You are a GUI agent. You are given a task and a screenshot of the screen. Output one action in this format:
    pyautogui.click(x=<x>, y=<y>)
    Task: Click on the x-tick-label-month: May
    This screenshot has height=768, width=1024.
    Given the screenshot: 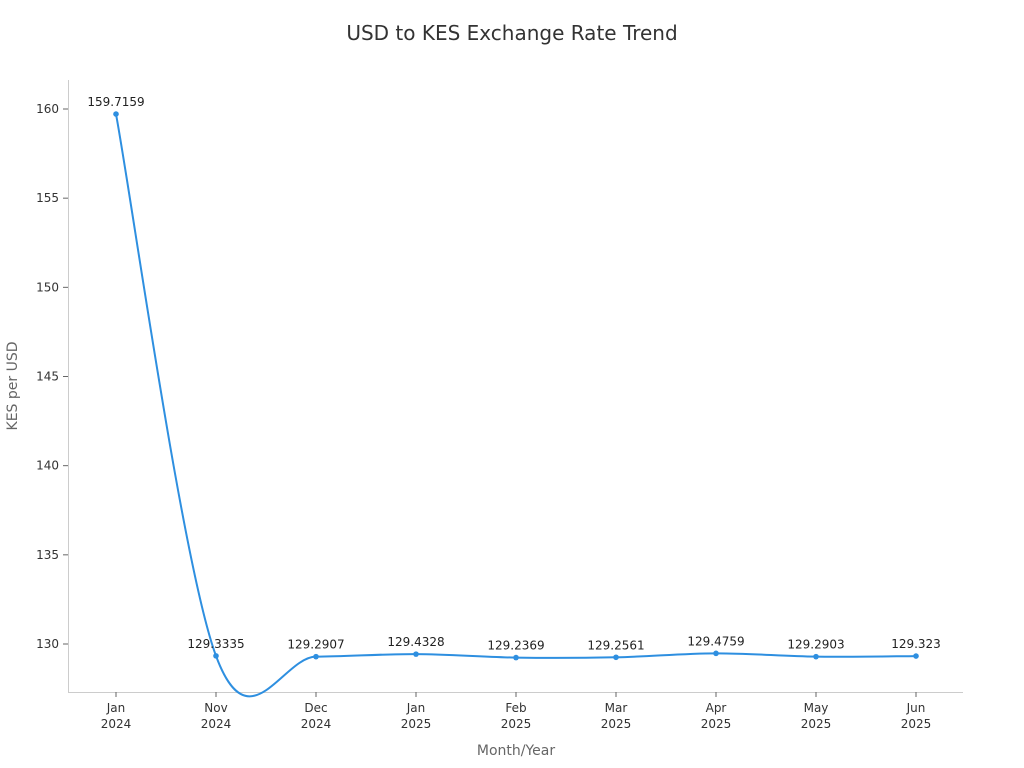 What is the action you would take?
    pyautogui.click(x=816, y=708)
    